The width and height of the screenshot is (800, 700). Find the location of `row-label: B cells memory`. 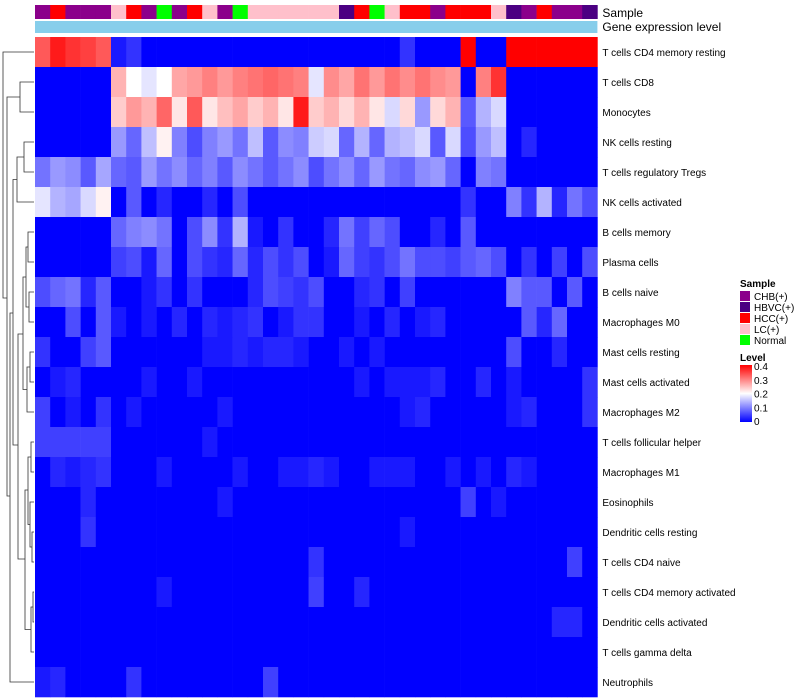

row-label: B cells memory is located at coordinates (636, 233).